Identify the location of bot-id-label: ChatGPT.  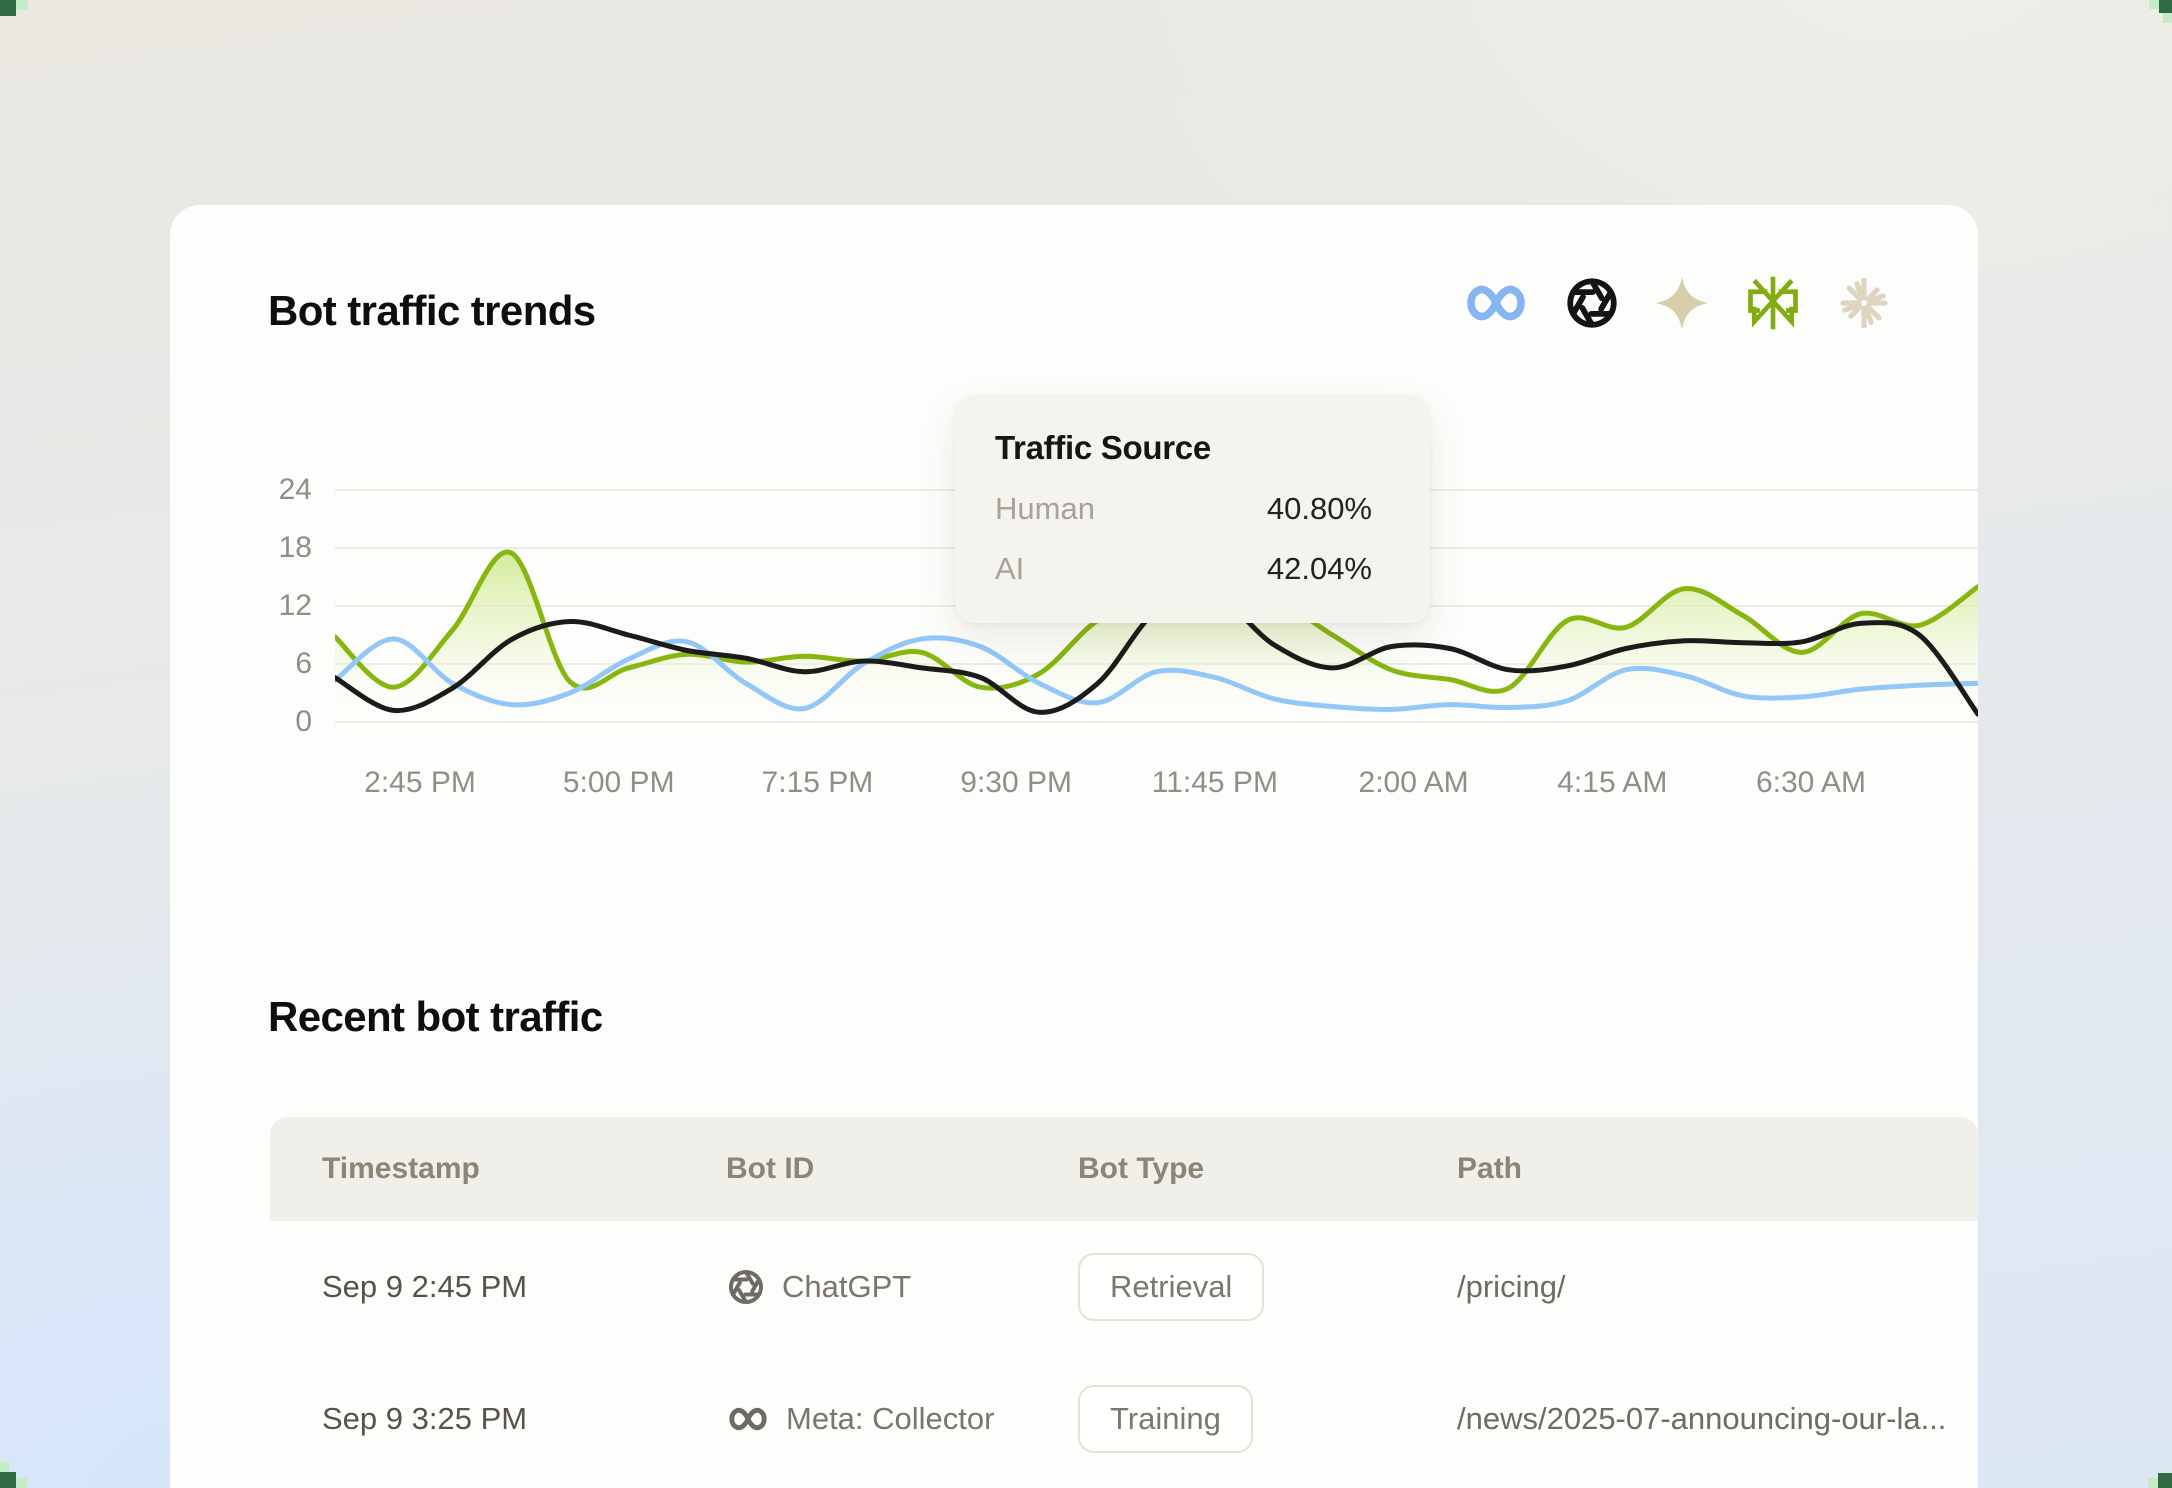
(847, 1286).